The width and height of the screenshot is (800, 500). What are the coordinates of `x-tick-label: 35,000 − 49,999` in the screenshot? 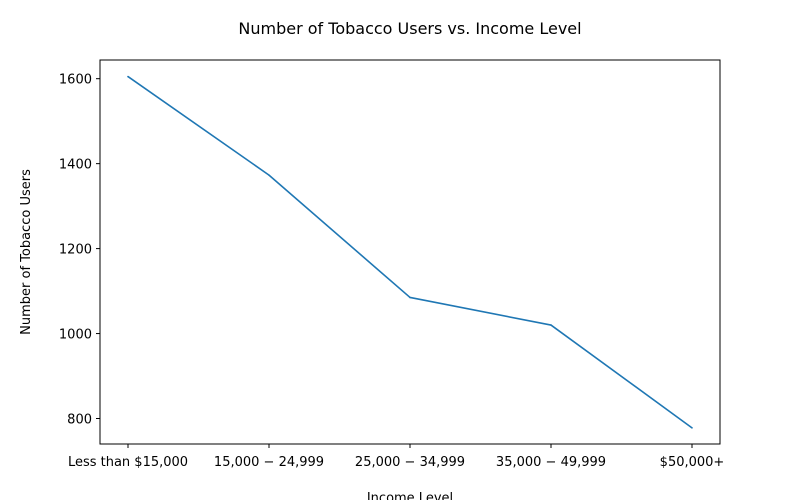 It's located at (551, 462).